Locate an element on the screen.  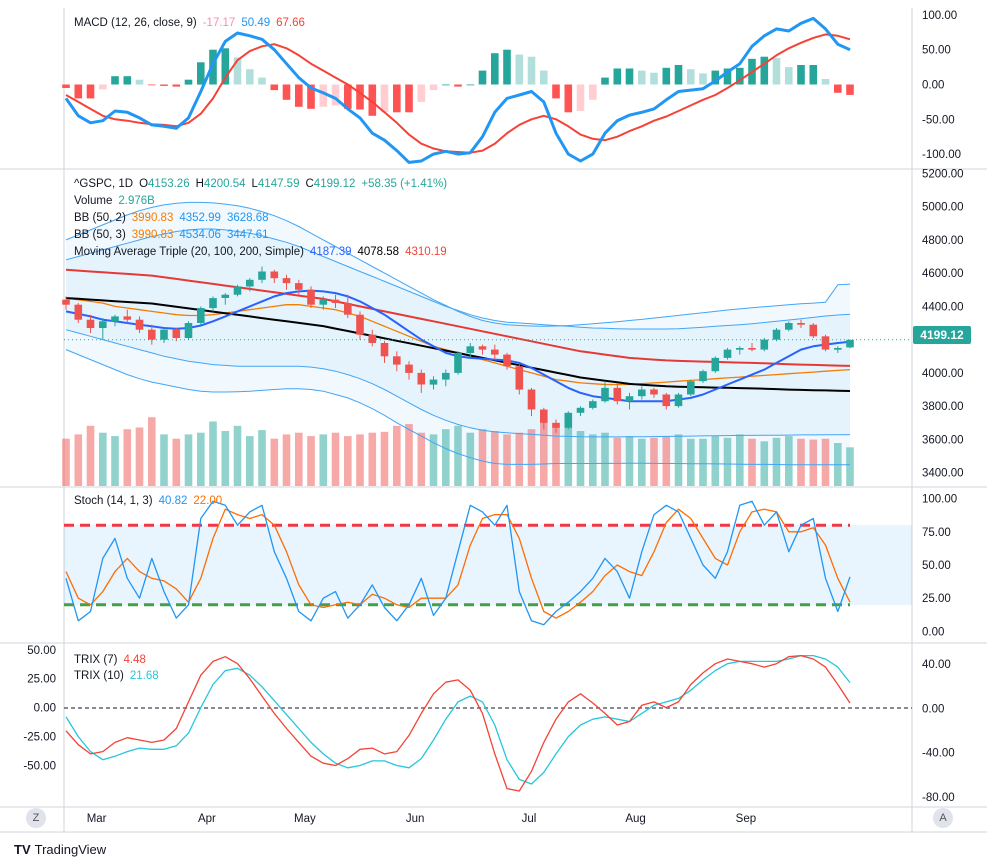
bb3-basis: 3990.83 is located at coordinates (152, 235).